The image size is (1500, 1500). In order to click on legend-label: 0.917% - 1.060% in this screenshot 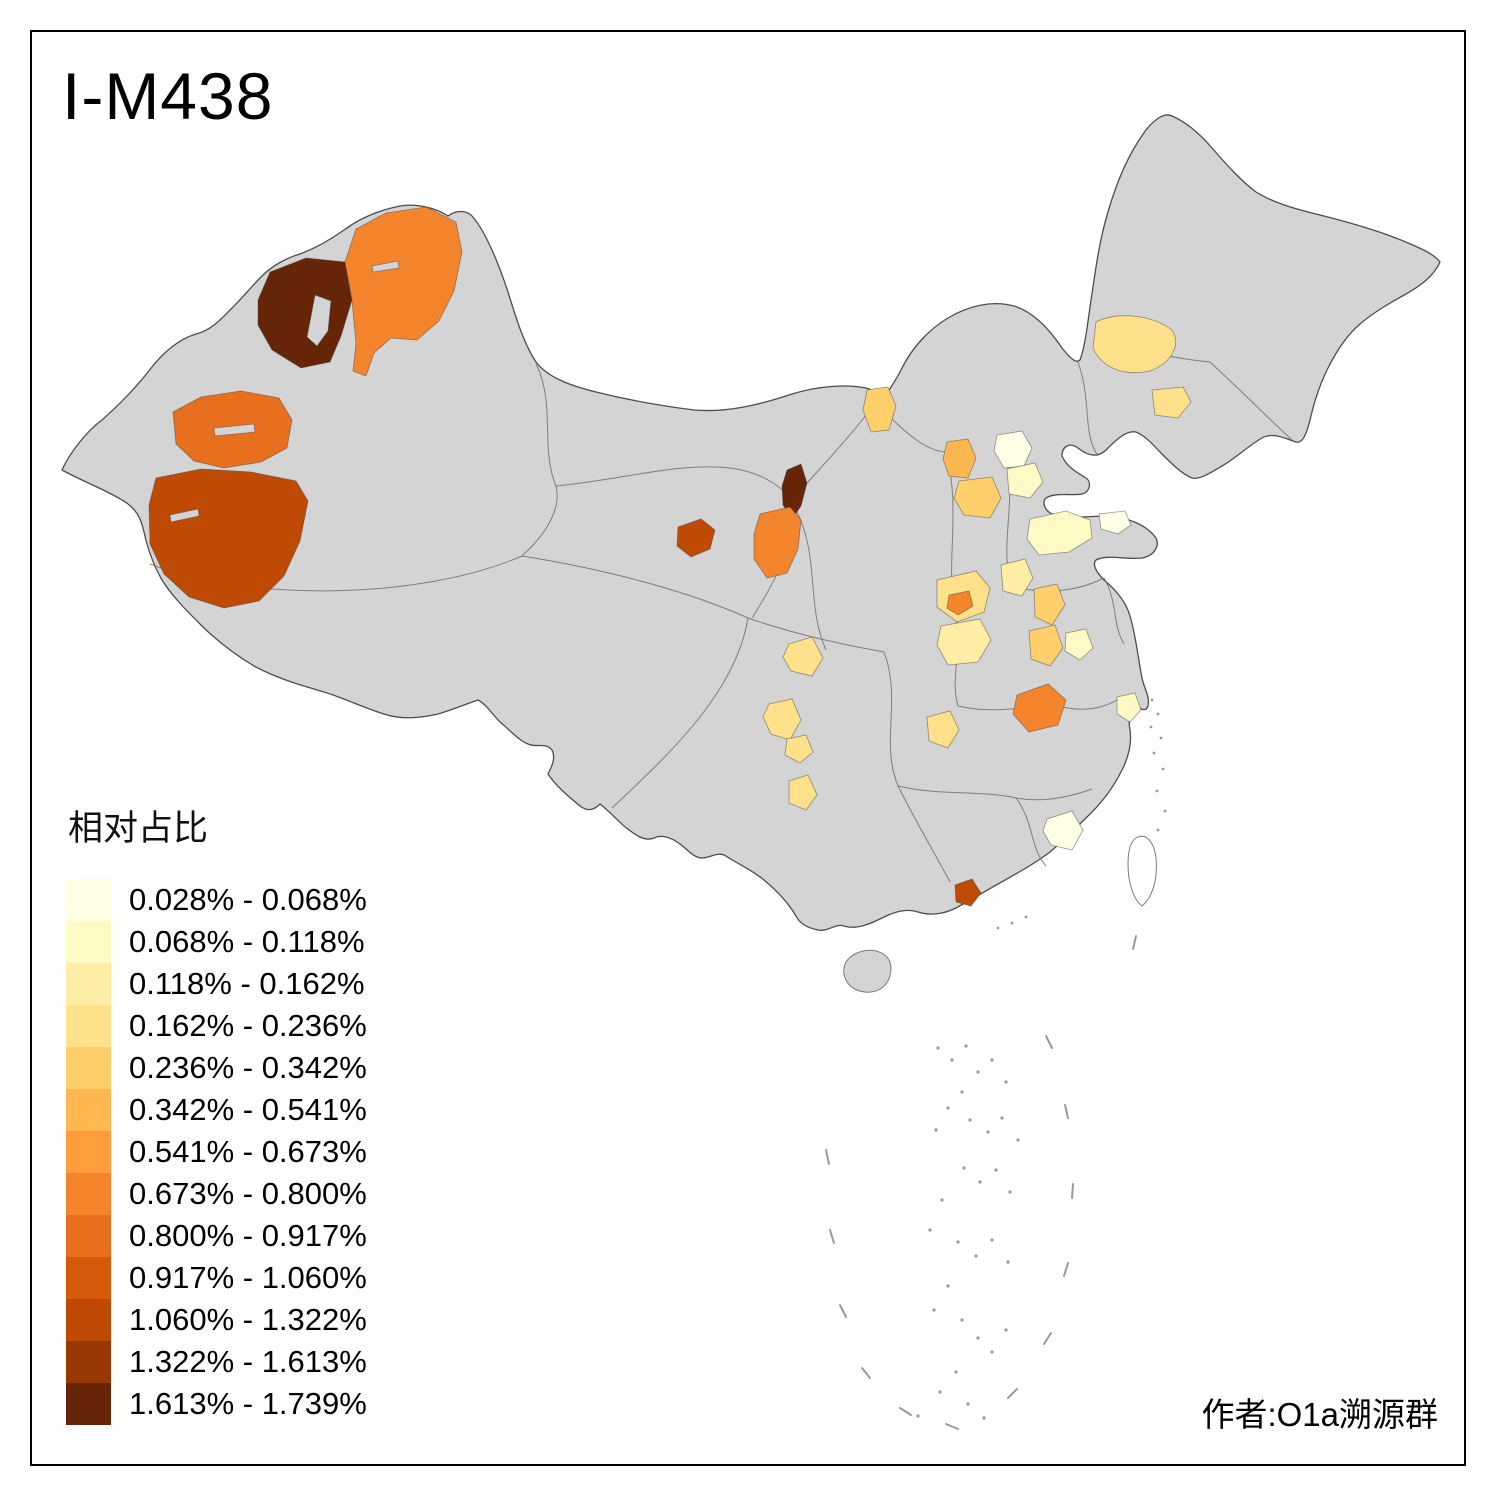, I will do `click(248, 1277)`.